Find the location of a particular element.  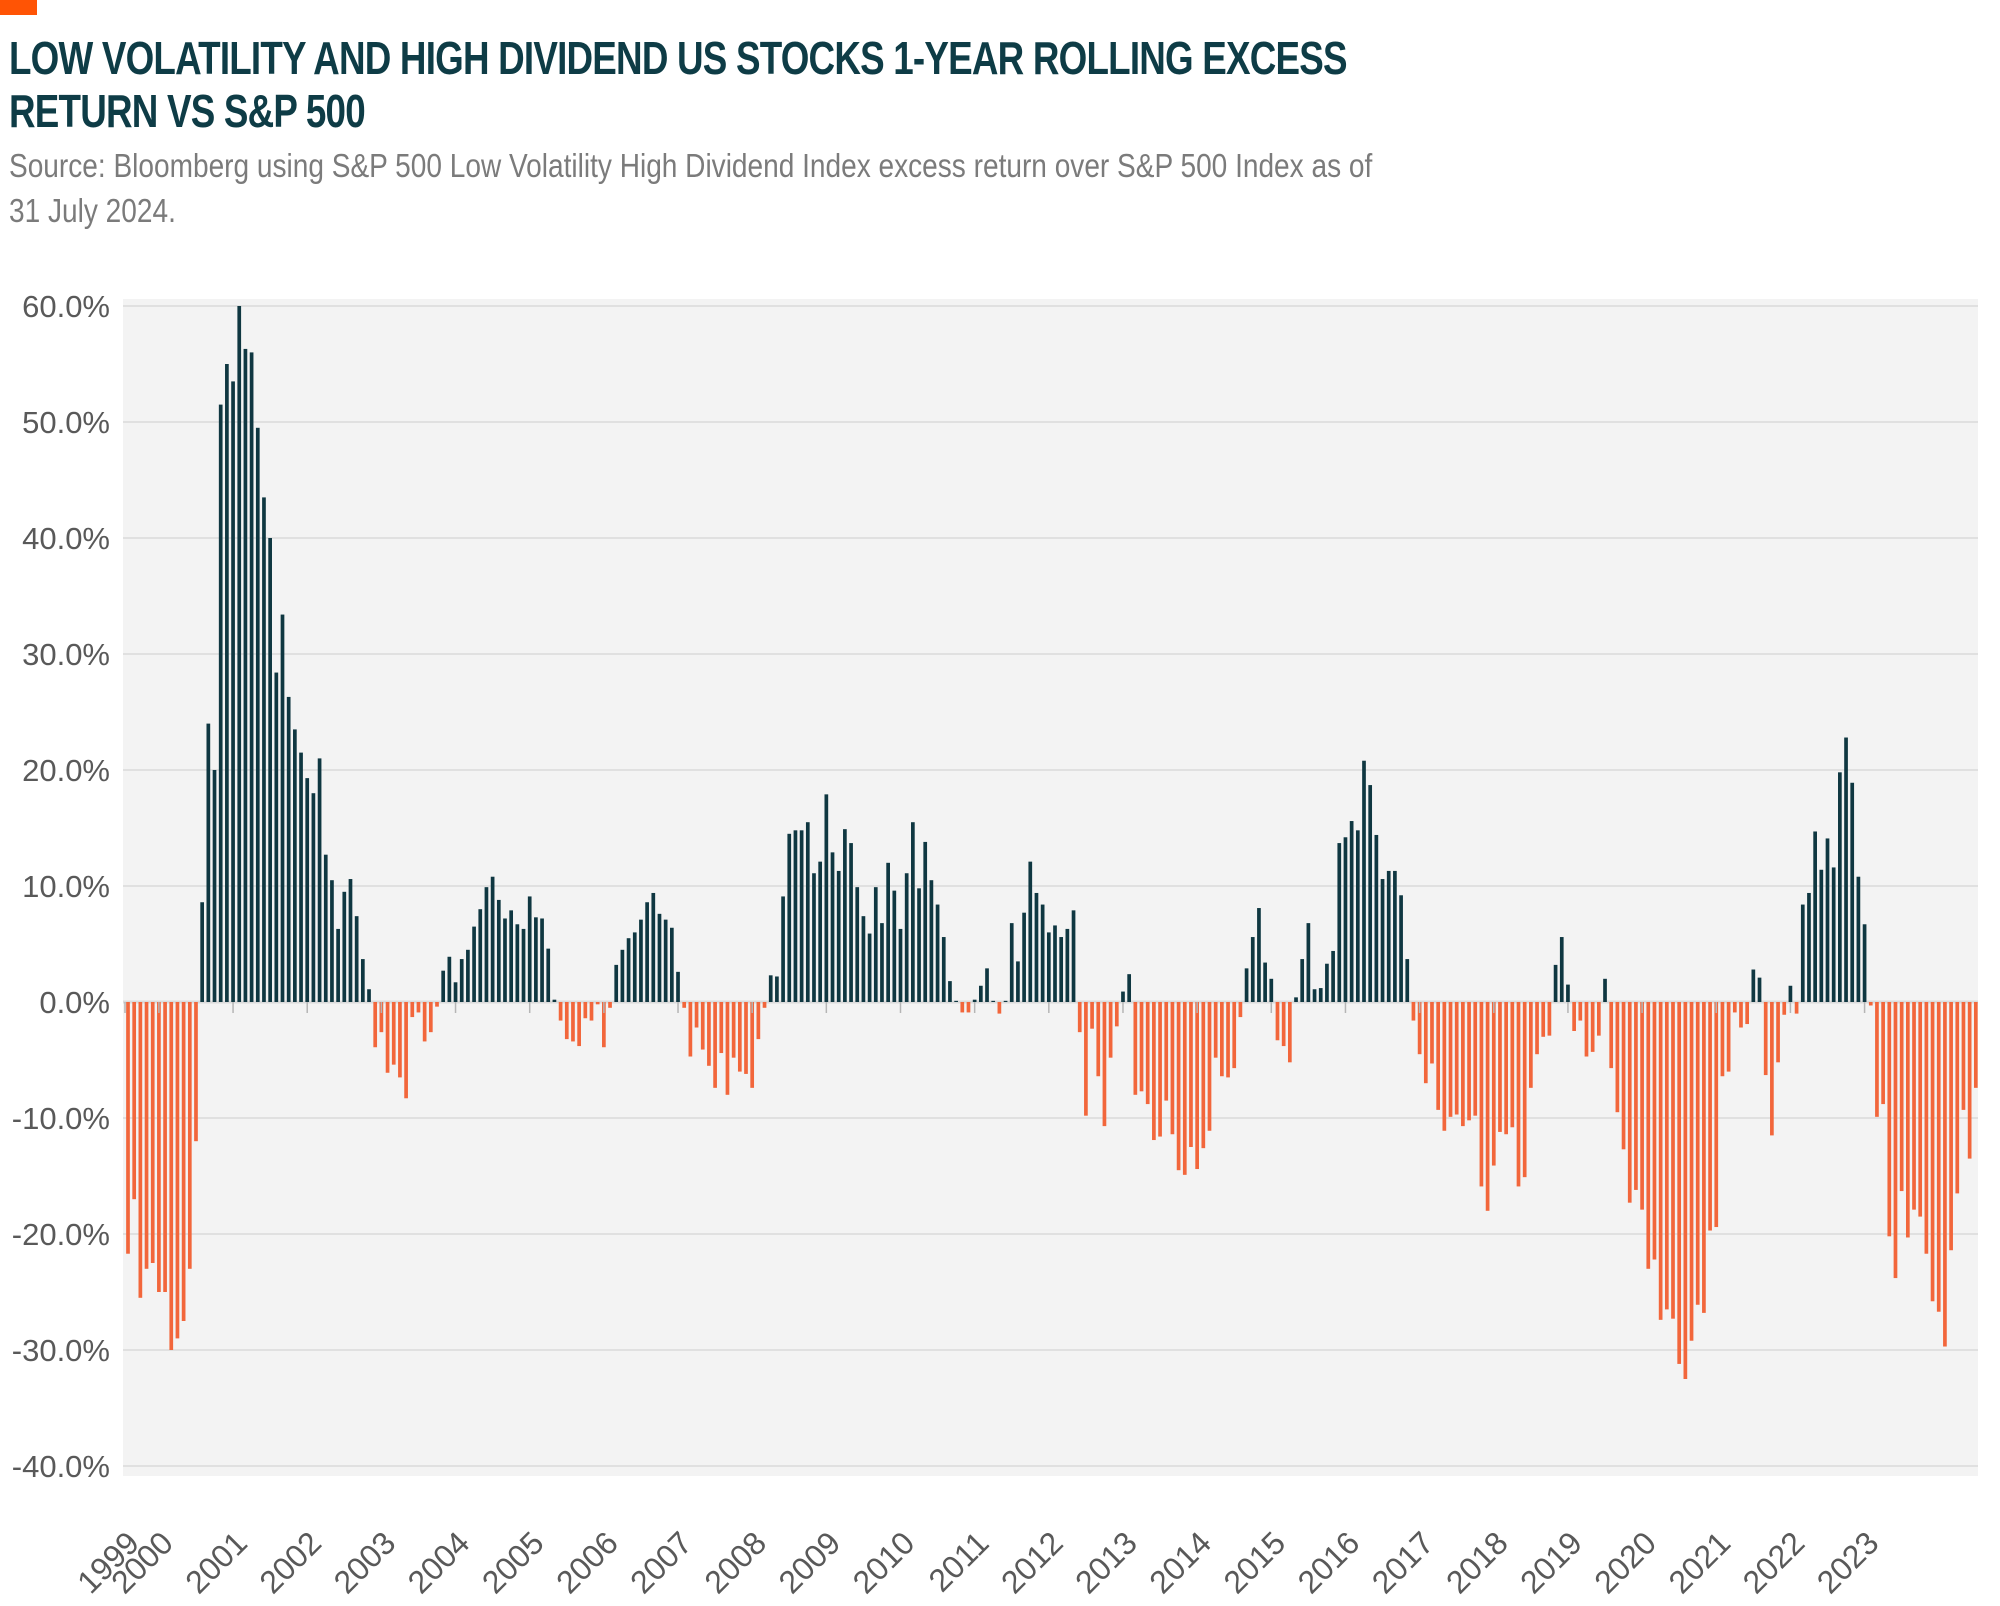

x-axis-label: 2021 is located at coordinates (1699, 1562).